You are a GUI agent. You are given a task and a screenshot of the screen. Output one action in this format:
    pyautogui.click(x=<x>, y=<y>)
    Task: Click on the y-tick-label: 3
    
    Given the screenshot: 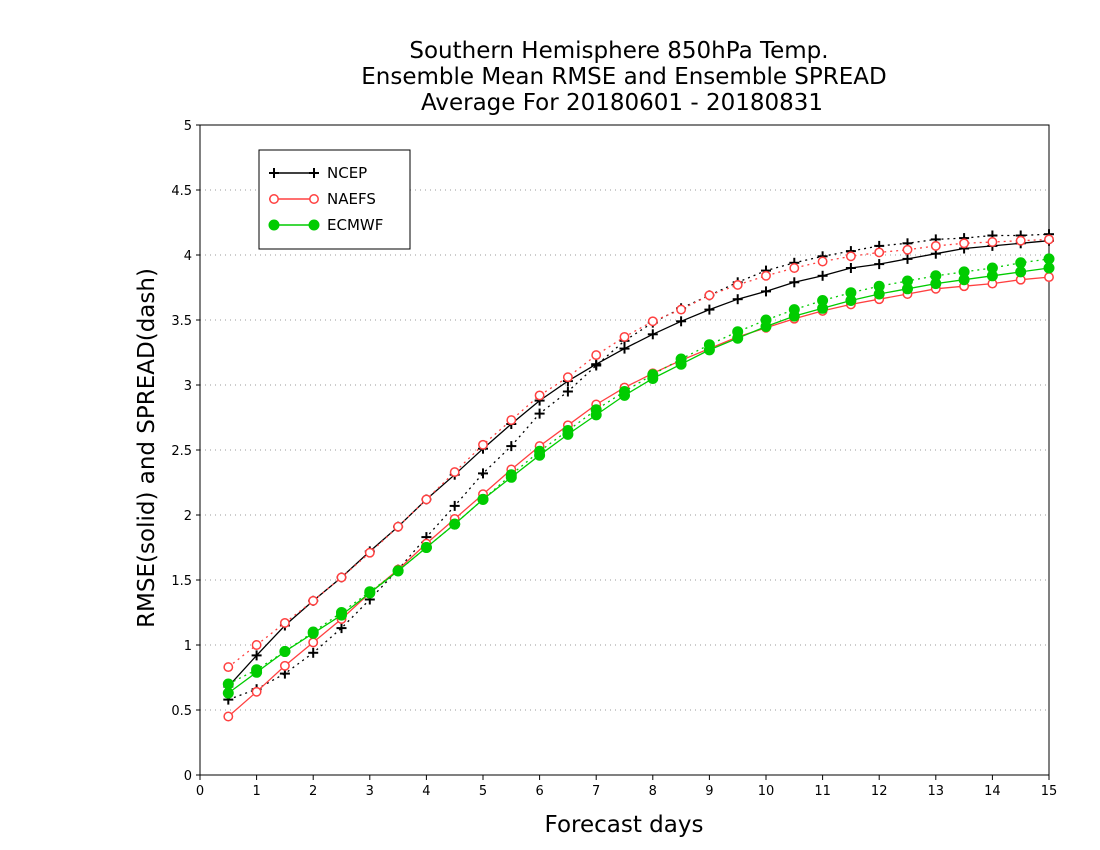 What is the action you would take?
    pyautogui.click(x=188, y=386)
    